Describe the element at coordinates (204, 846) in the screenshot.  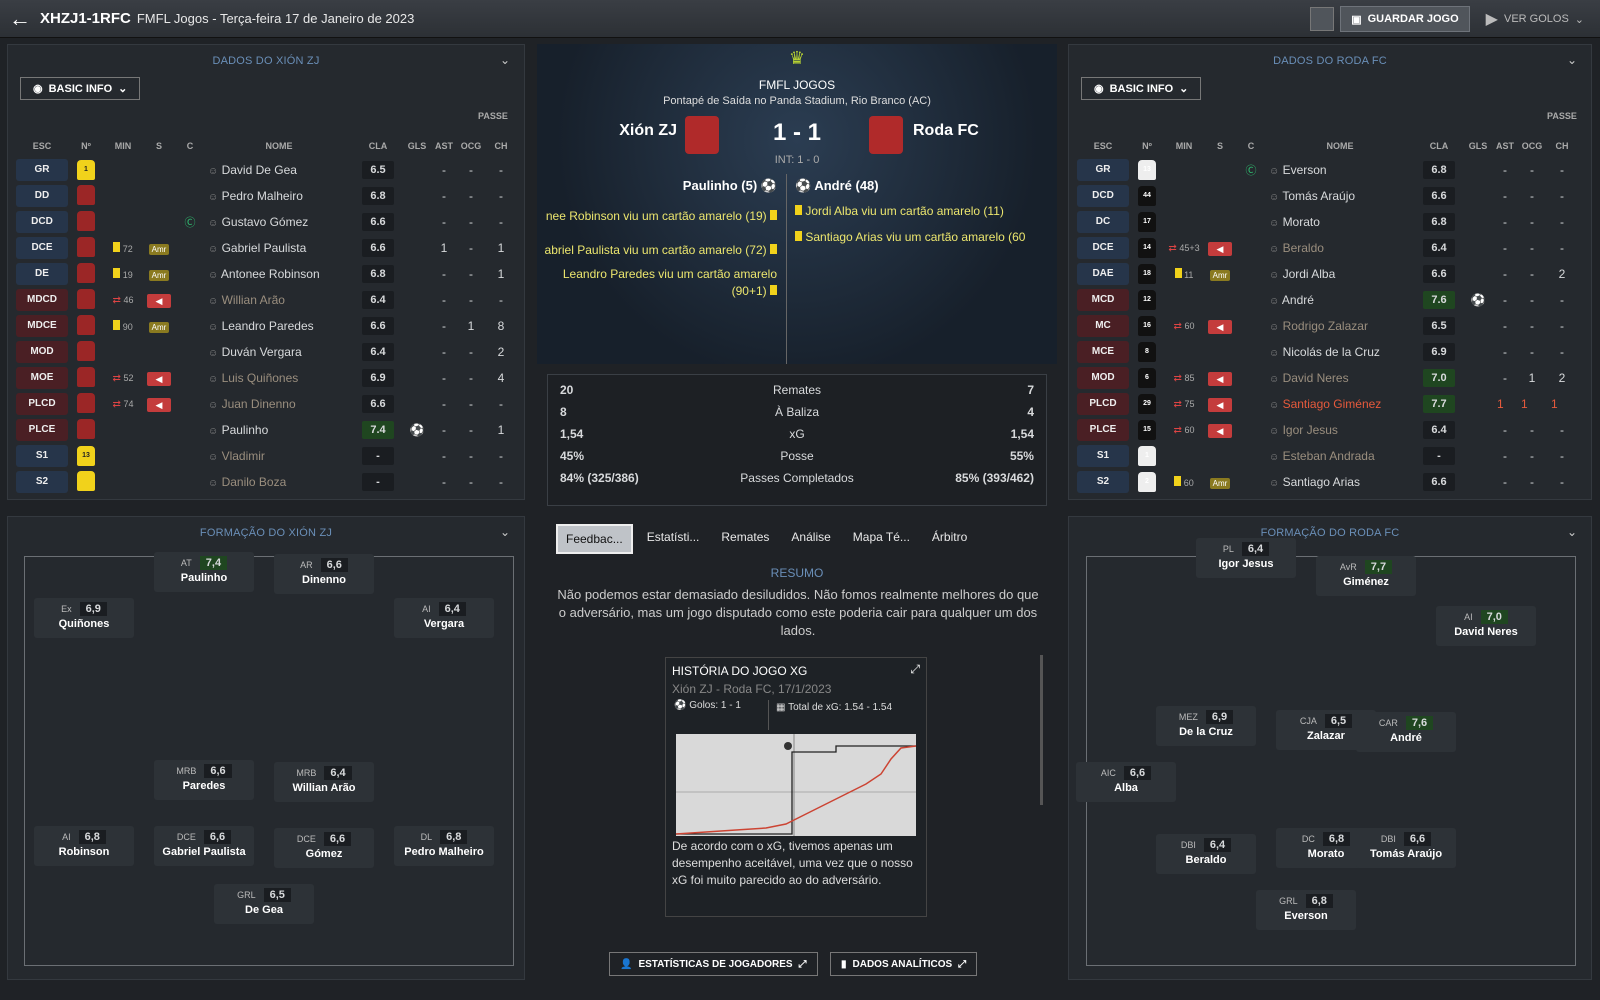
I see `formation-player: DCE 6,6 Gabriel Paulista` at that location.